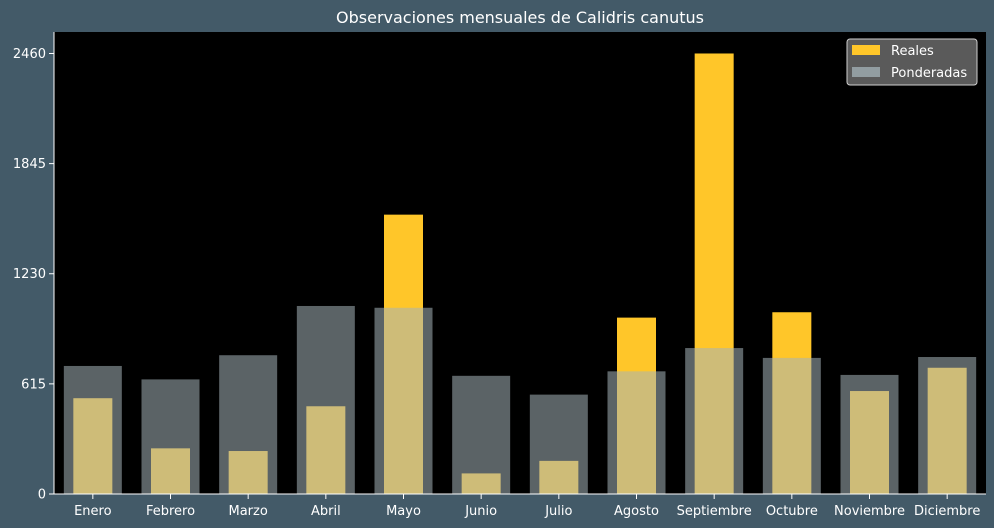  I want to click on bar-ponderadas-febrero, so click(170, 436).